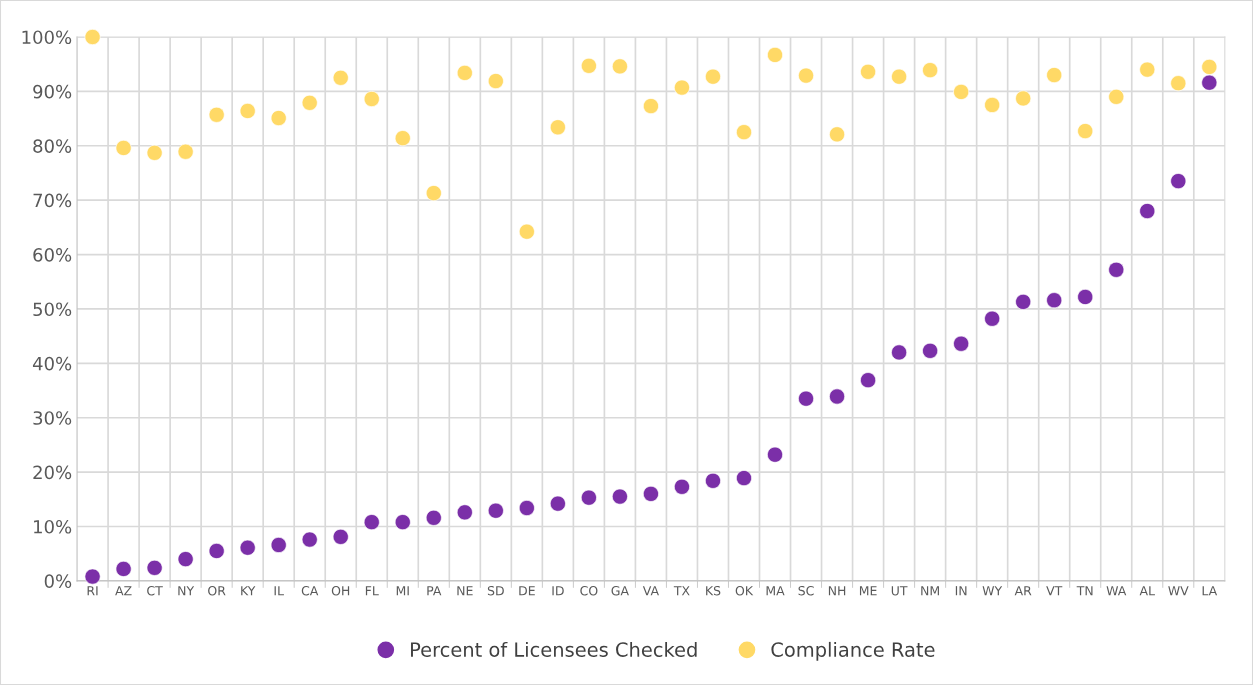 The width and height of the screenshot is (1253, 685). What do you see at coordinates (837, 591) in the screenshot?
I see `x-tick-label: NH` at bounding box center [837, 591].